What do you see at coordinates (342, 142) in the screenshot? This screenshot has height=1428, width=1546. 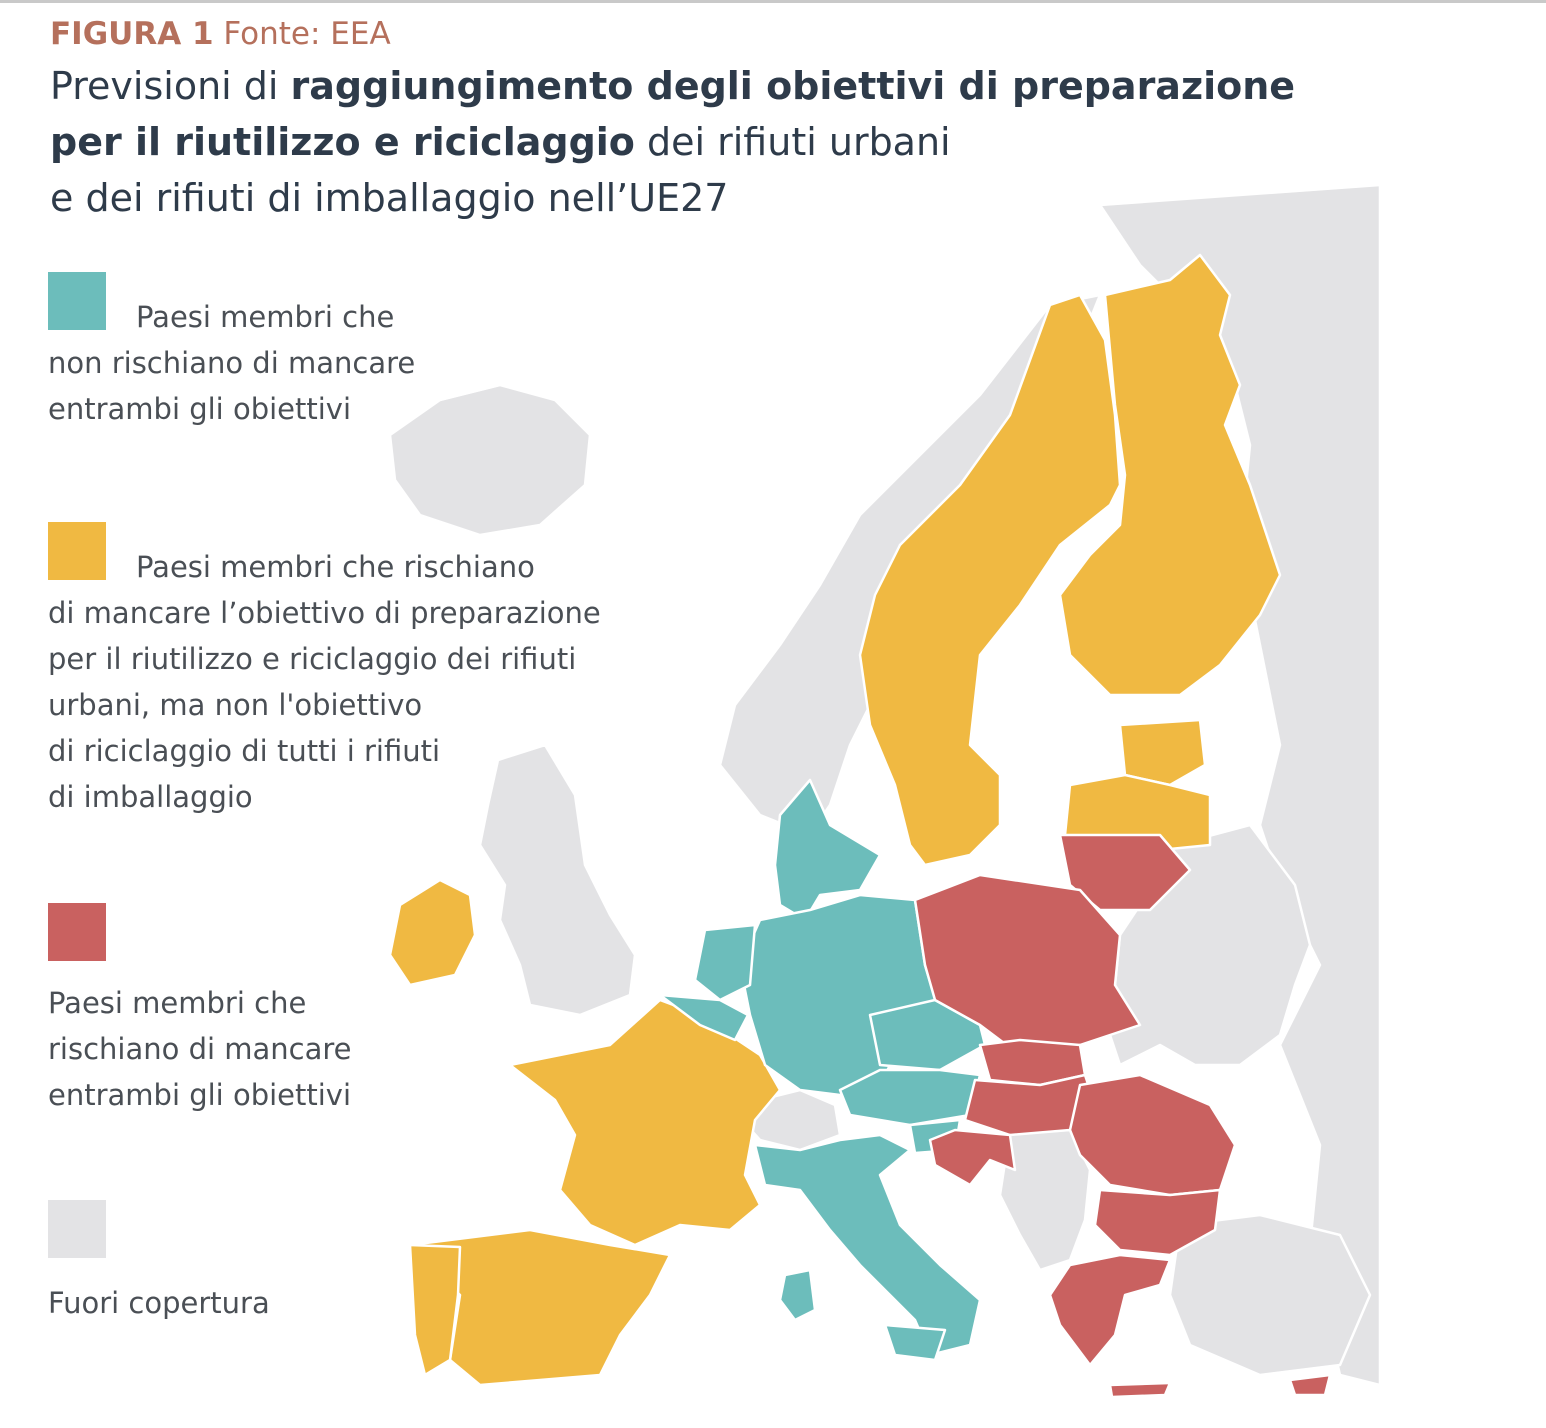 I see `title-bold-text: per il riutilizzo e riciclaggio` at bounding box center [342, 142].